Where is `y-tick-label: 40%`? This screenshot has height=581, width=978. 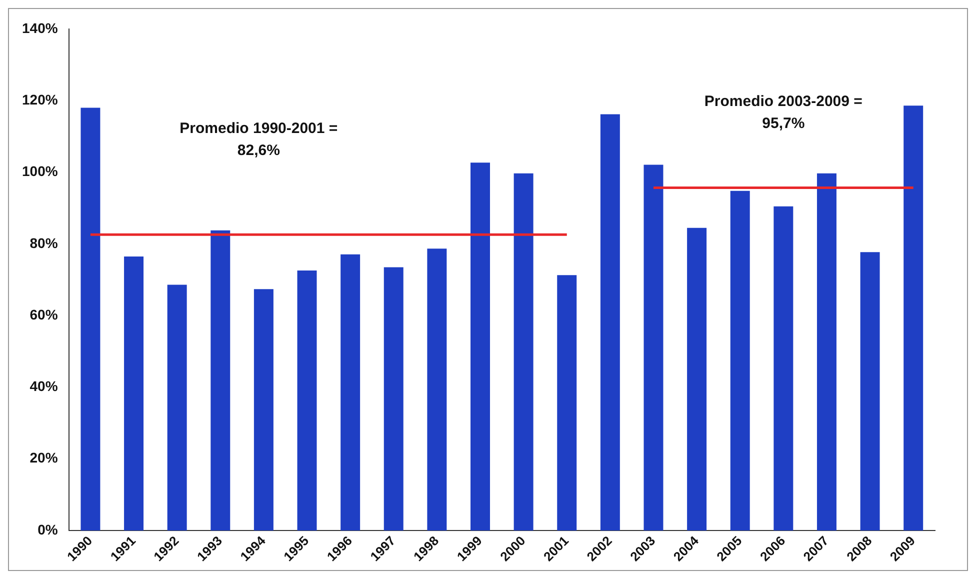 y-tick-label: 40% is located at coordinates (44, 386).